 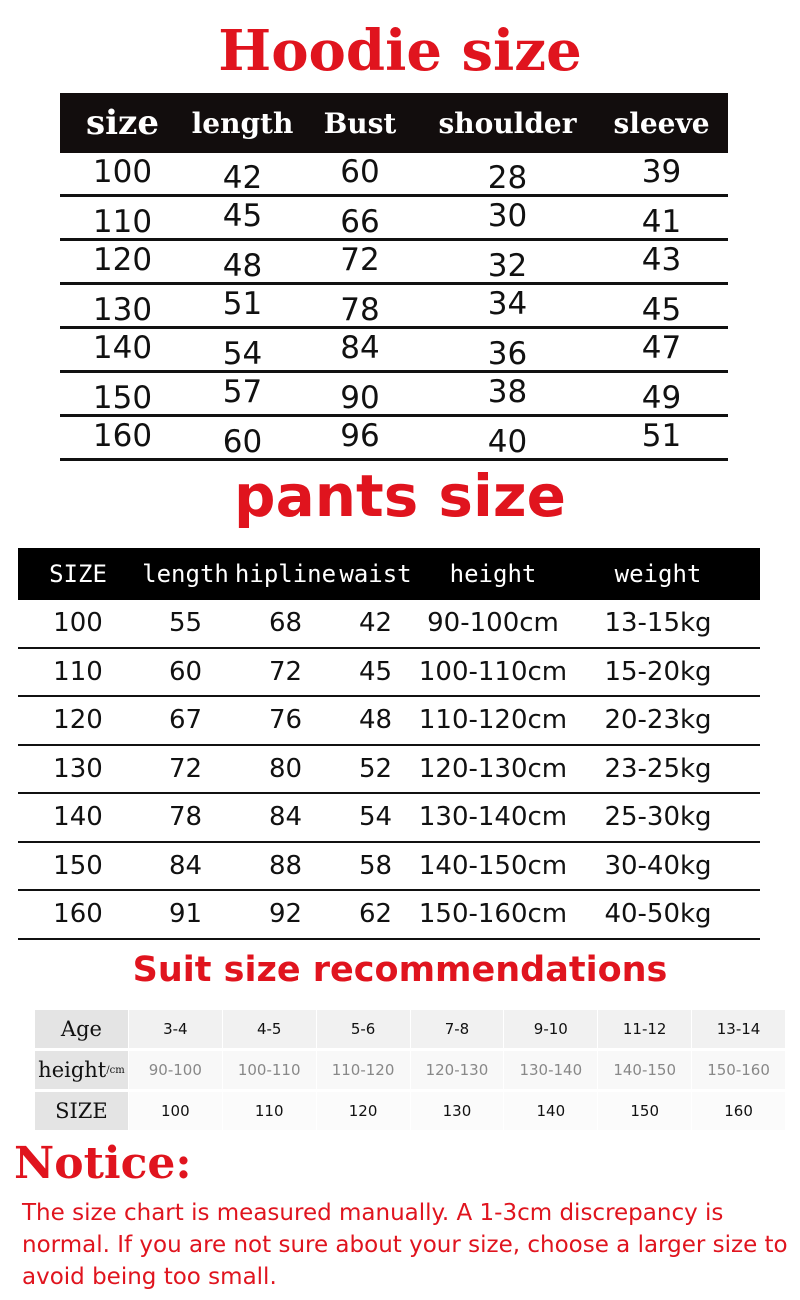 I want to click on table-row: 150 84 88 58 140-150cm 30-40kg, so click(x=389, y=867).